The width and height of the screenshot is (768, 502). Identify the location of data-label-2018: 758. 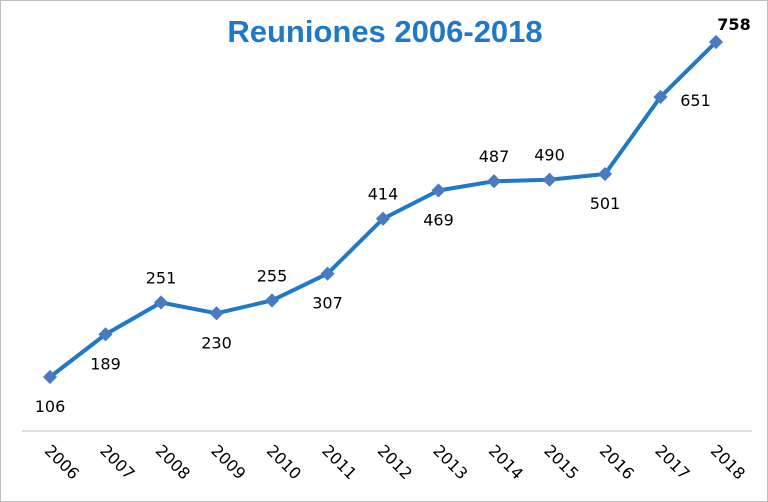
(733, 24).